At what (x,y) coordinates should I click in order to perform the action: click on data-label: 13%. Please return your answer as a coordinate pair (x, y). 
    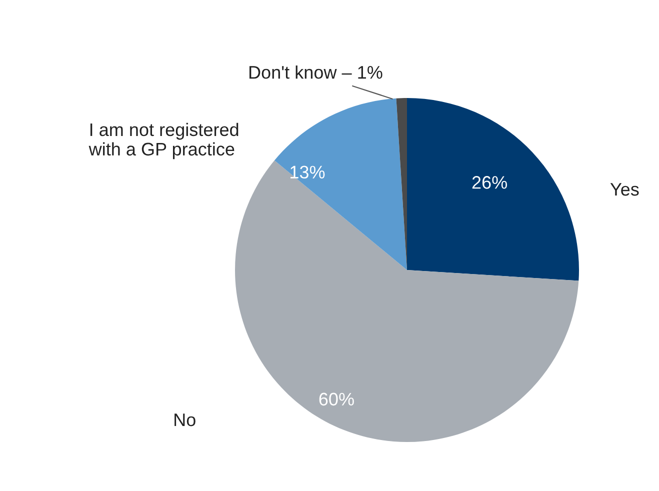
    Looking at the image, I should click on (307, 172).